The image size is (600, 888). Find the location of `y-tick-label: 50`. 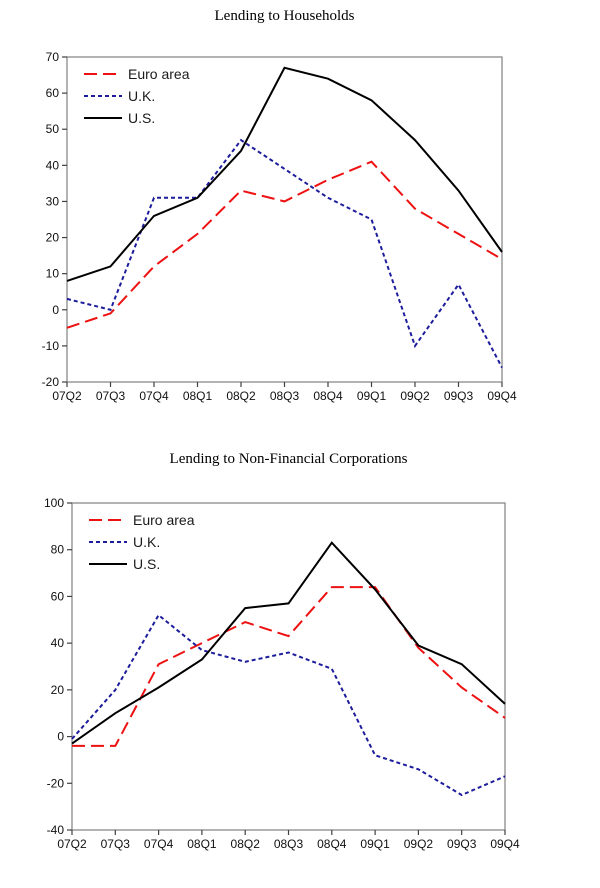

y-tick-label: 50 is located at coordinates (53, 129).